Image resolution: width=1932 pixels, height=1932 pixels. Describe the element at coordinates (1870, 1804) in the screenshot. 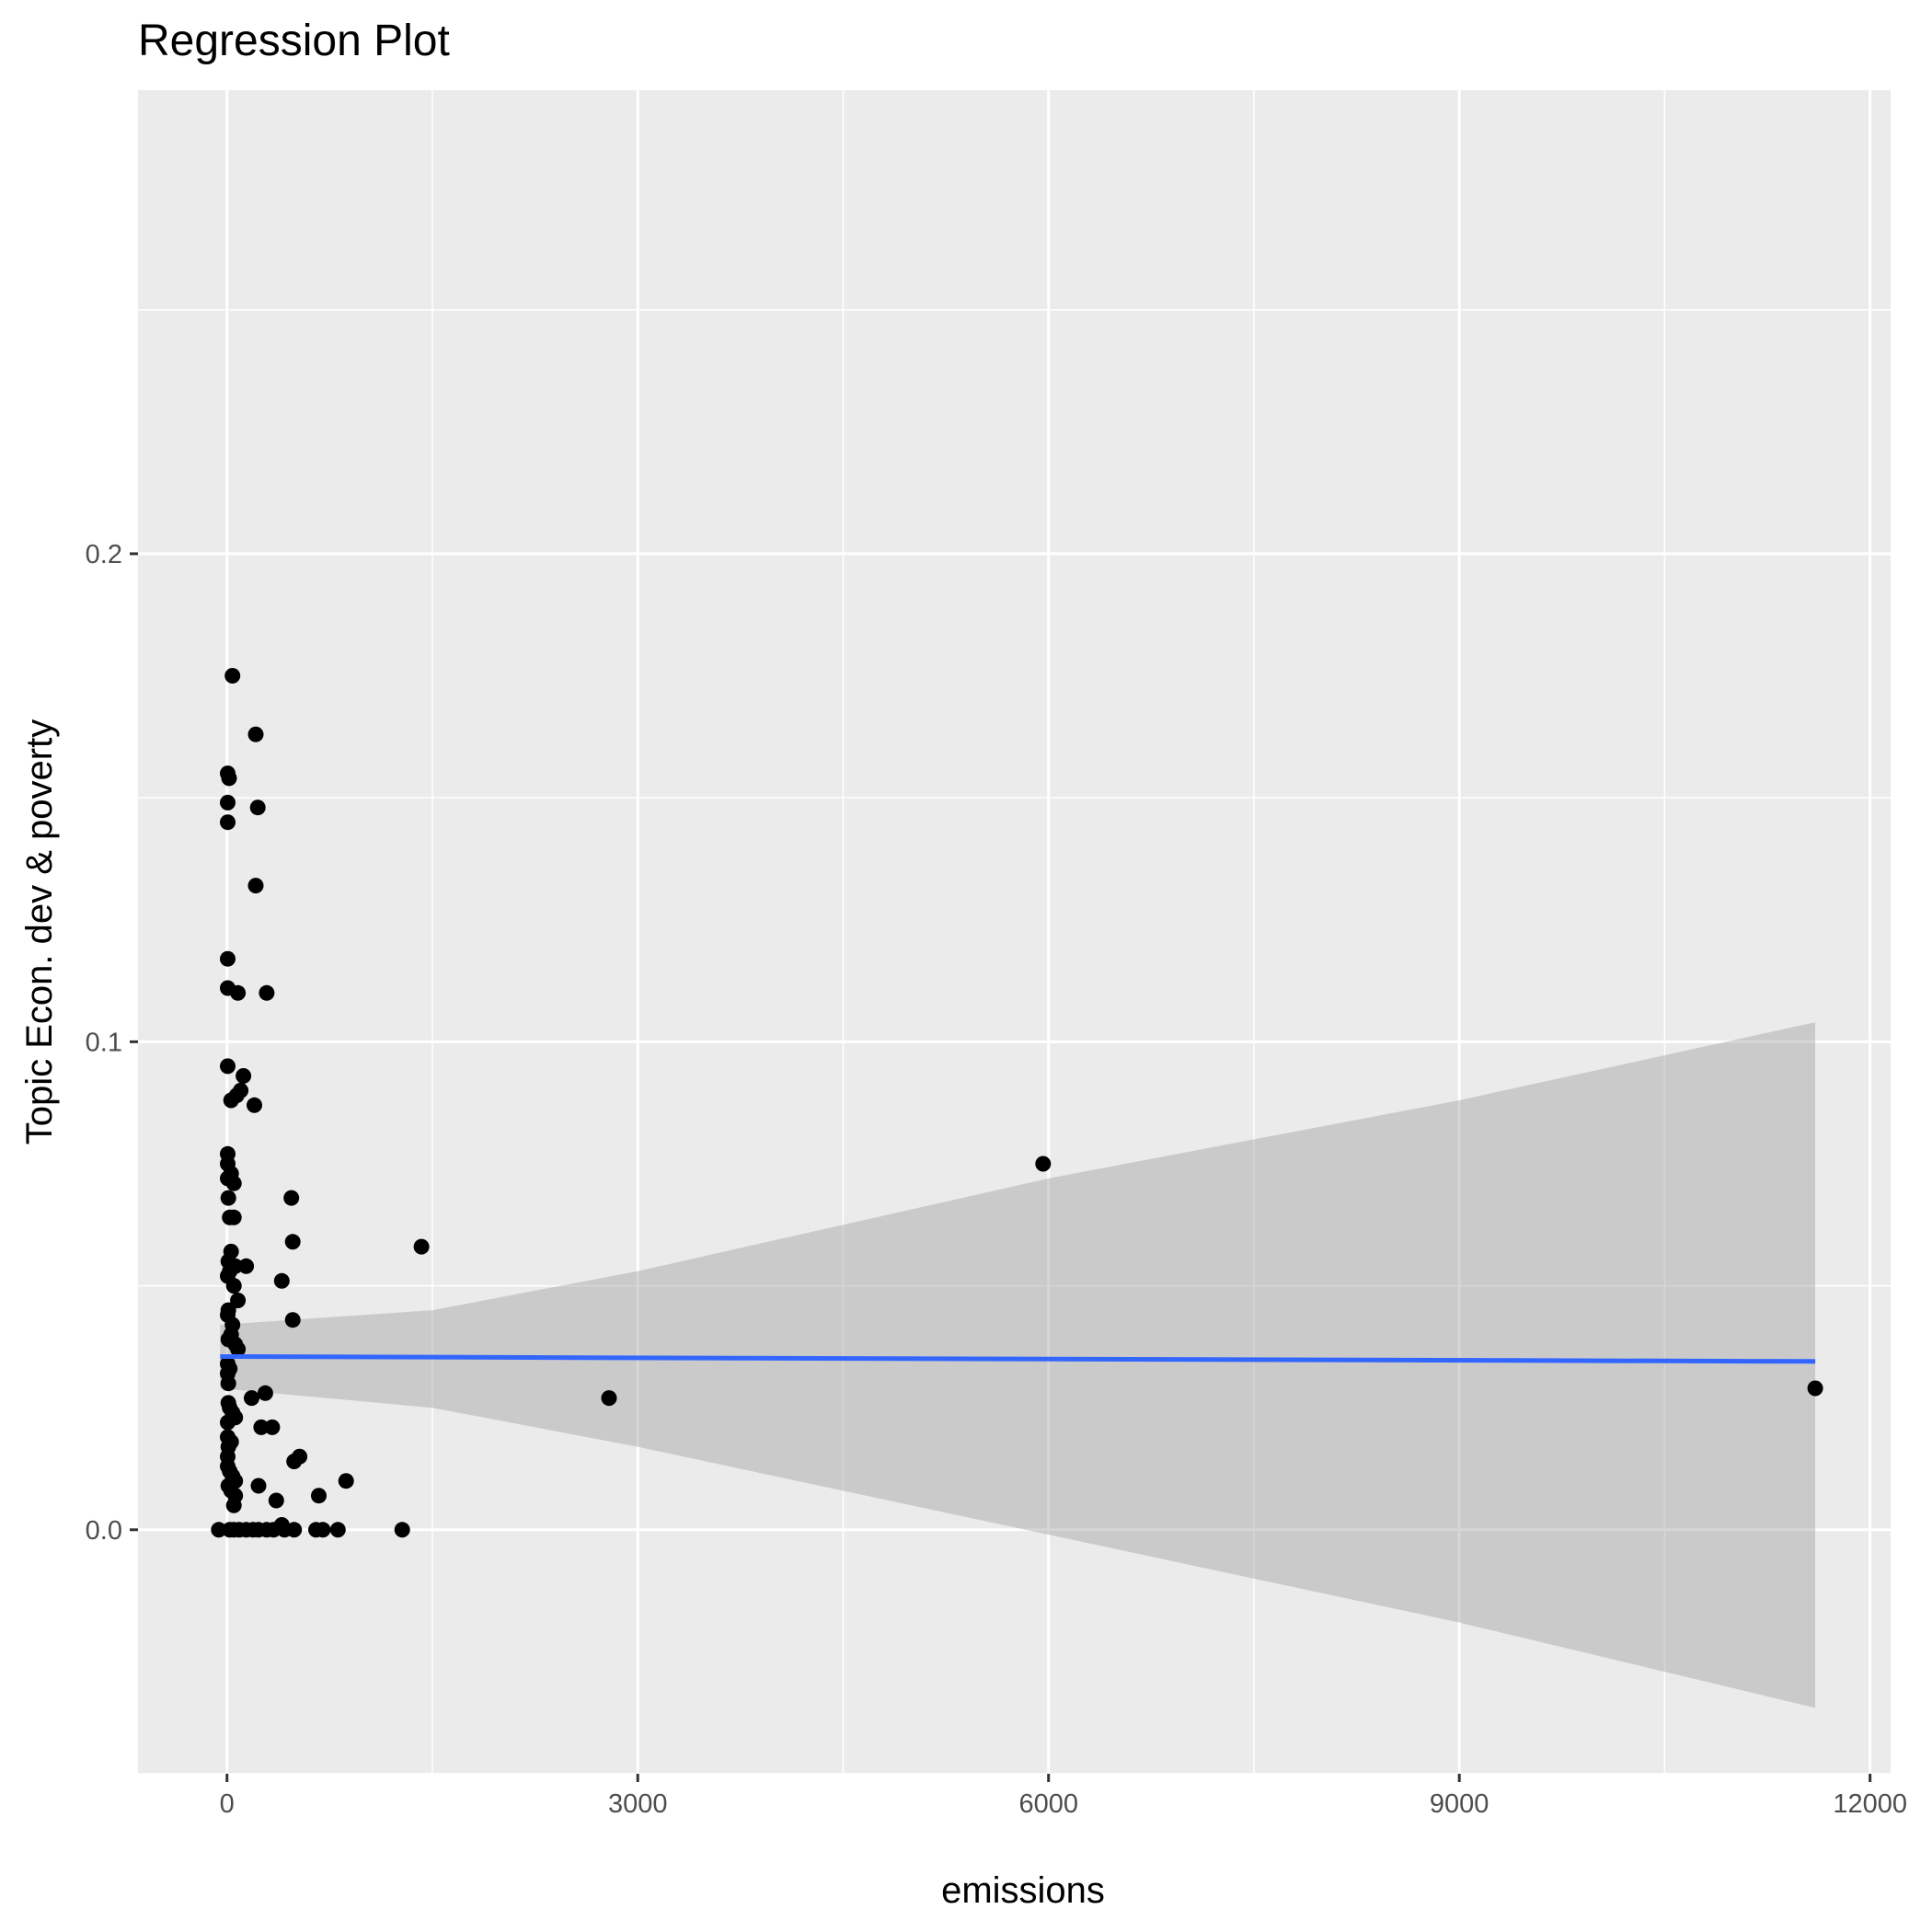

I see `x-tick-label: 12000` at that location.